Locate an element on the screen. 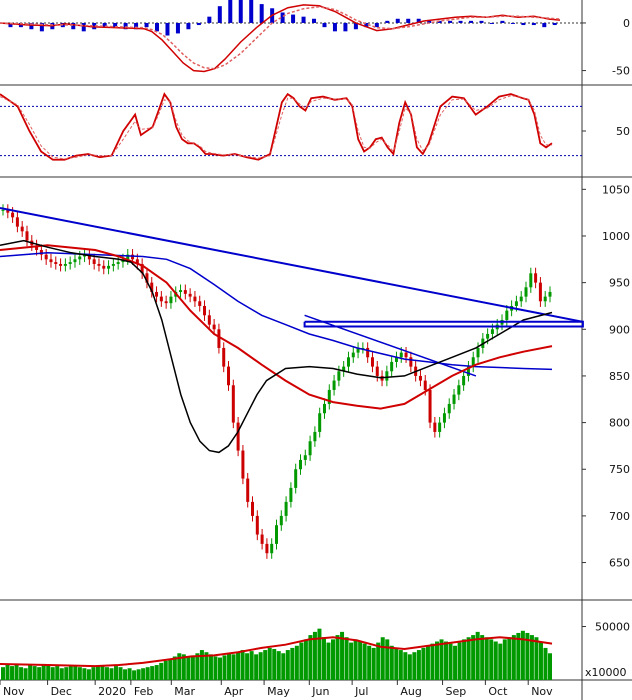 This screenshot has height=700, width=632. y-tick-label: 1000 is located at coordinates (616, 236).